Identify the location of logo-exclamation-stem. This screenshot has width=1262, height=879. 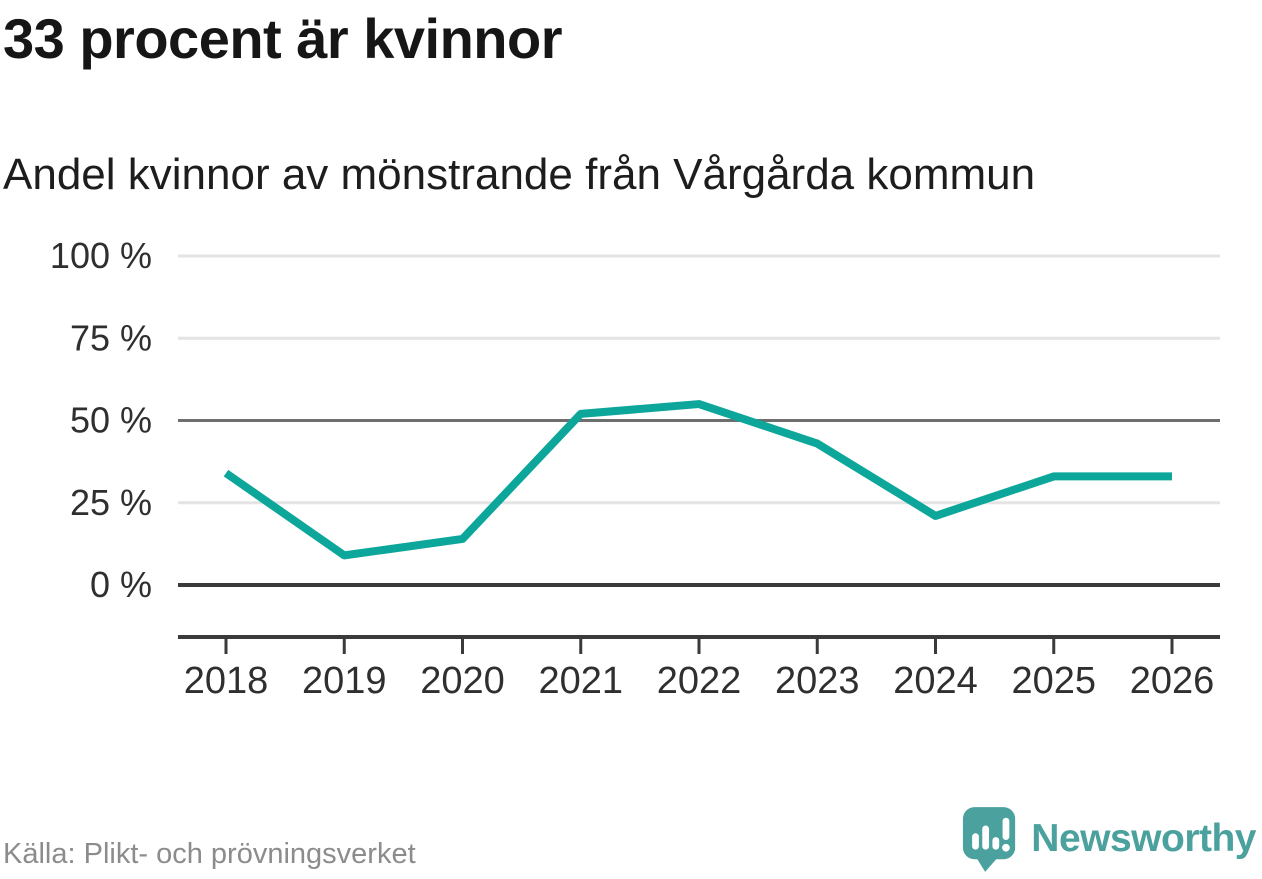
(1006, 828).